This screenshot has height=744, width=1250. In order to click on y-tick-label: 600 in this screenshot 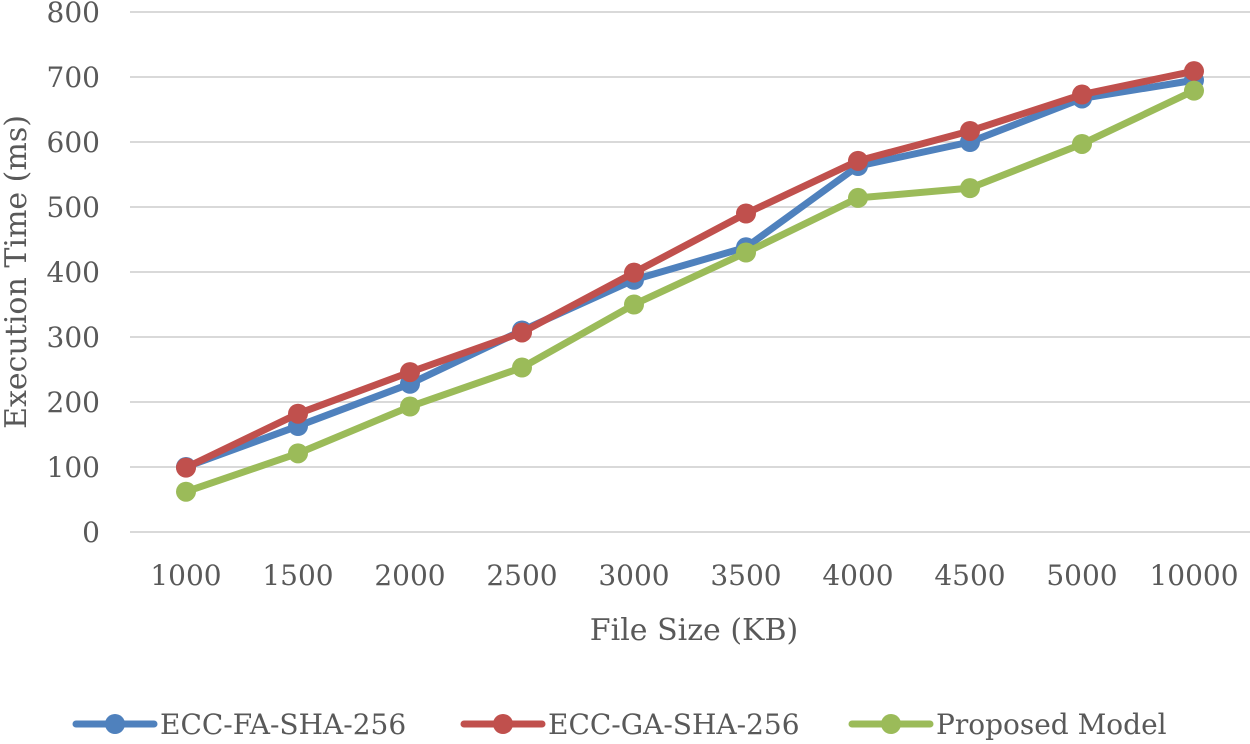, I will do `click(73, 142)`.